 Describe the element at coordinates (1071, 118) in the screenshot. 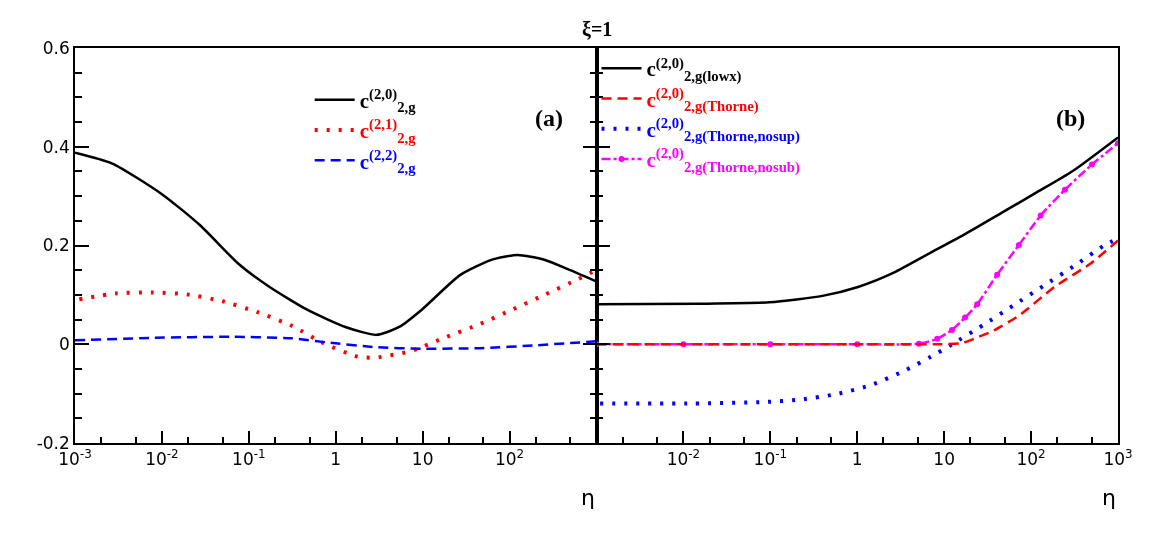

I see `annotation: (b)` at that location.